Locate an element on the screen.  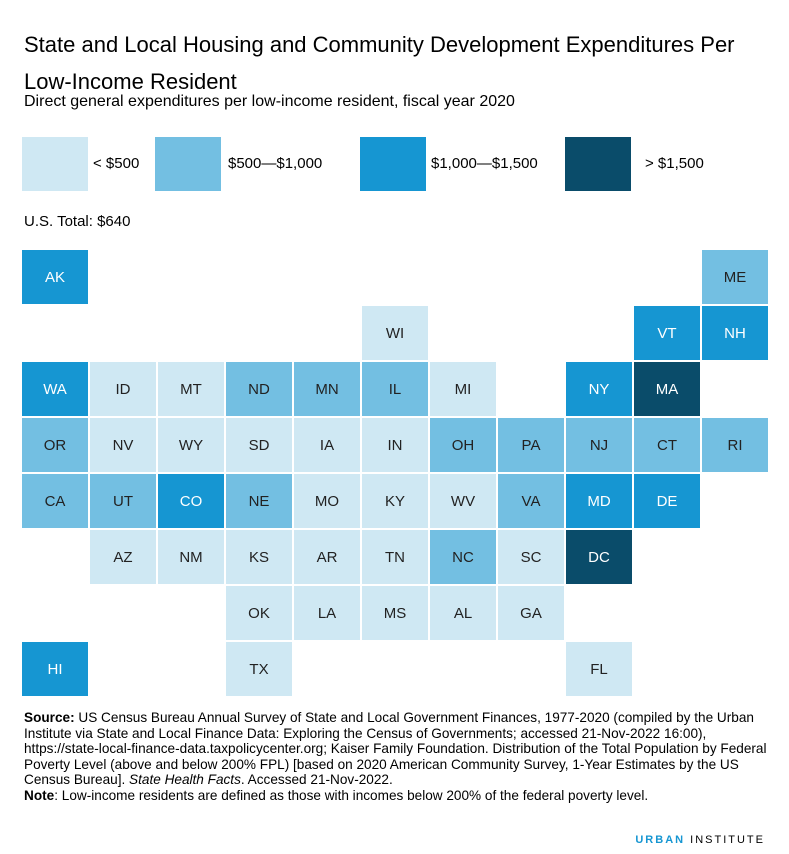
state-tile: ME is located at coordinates (735, 277).